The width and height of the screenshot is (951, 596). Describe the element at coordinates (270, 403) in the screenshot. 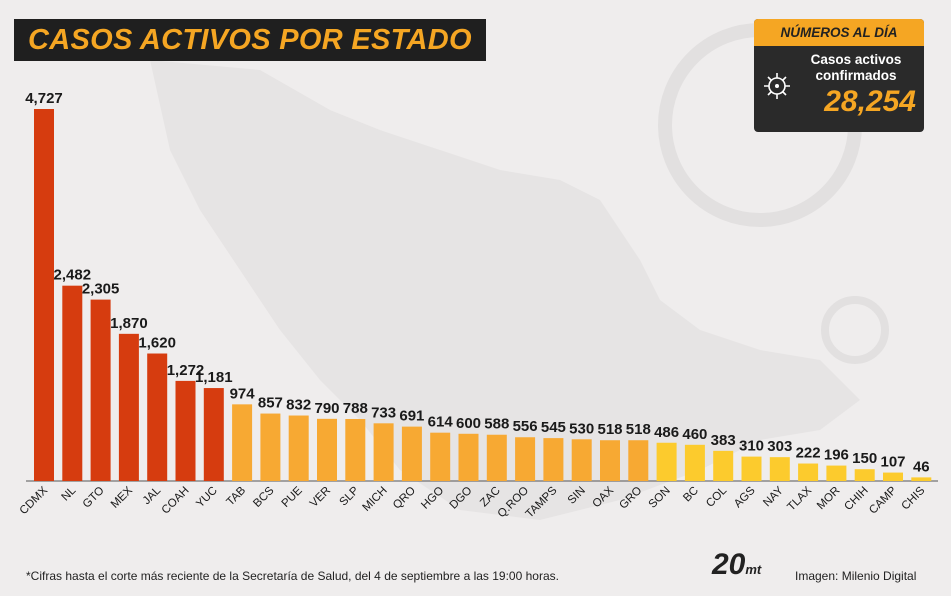

I see `value-label: 857` at that location.